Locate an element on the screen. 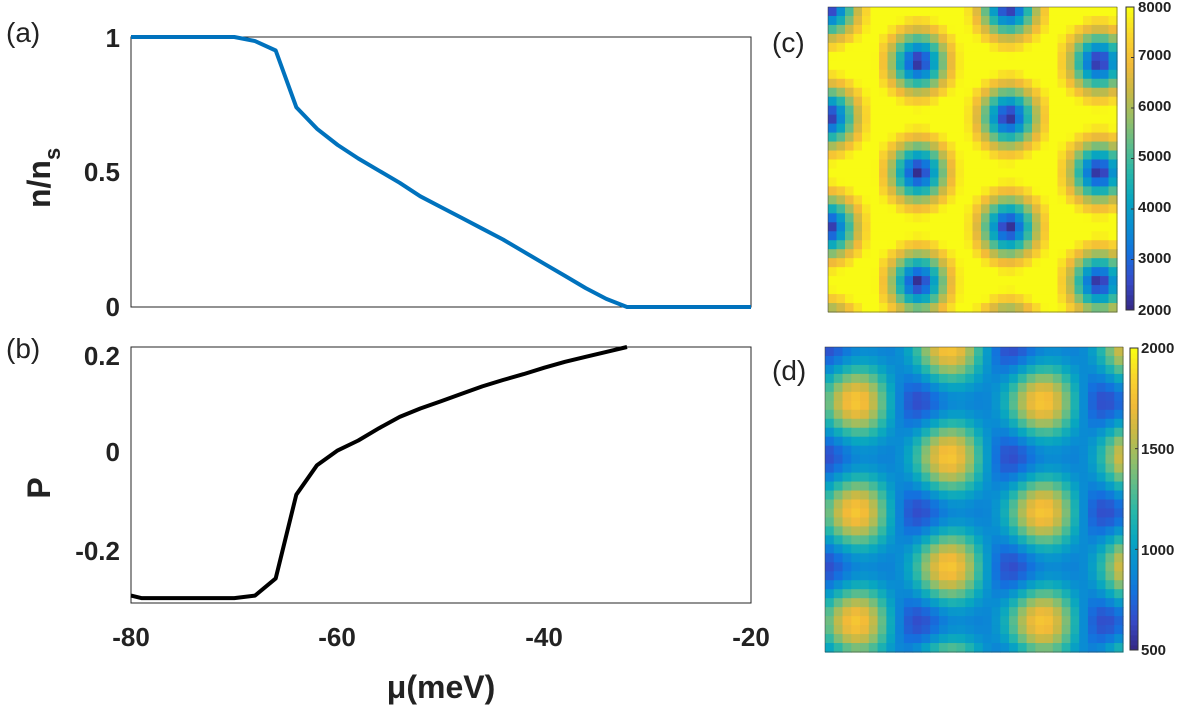 This screenshot has height=706, width=1196. panel-label-a: (a) is located at coordinates (23, 32).